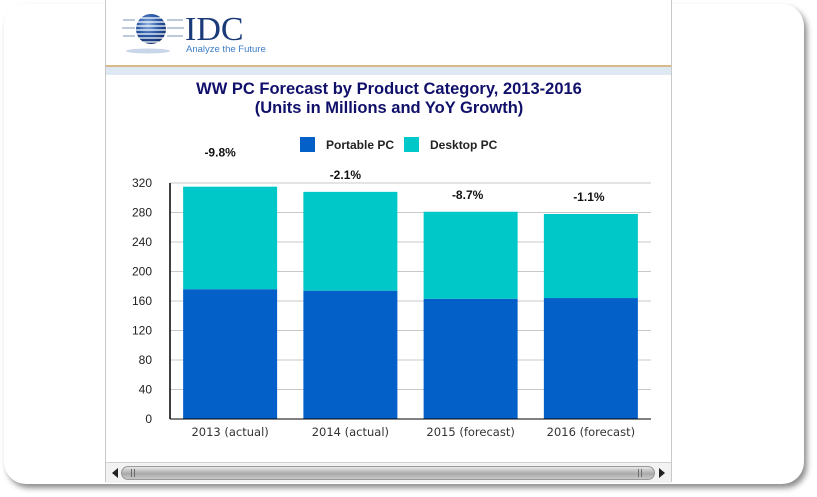 This screenshot has width=817, height=497. I want to click on idc-logo: IDC Analyze the Future, so click(194, 33).